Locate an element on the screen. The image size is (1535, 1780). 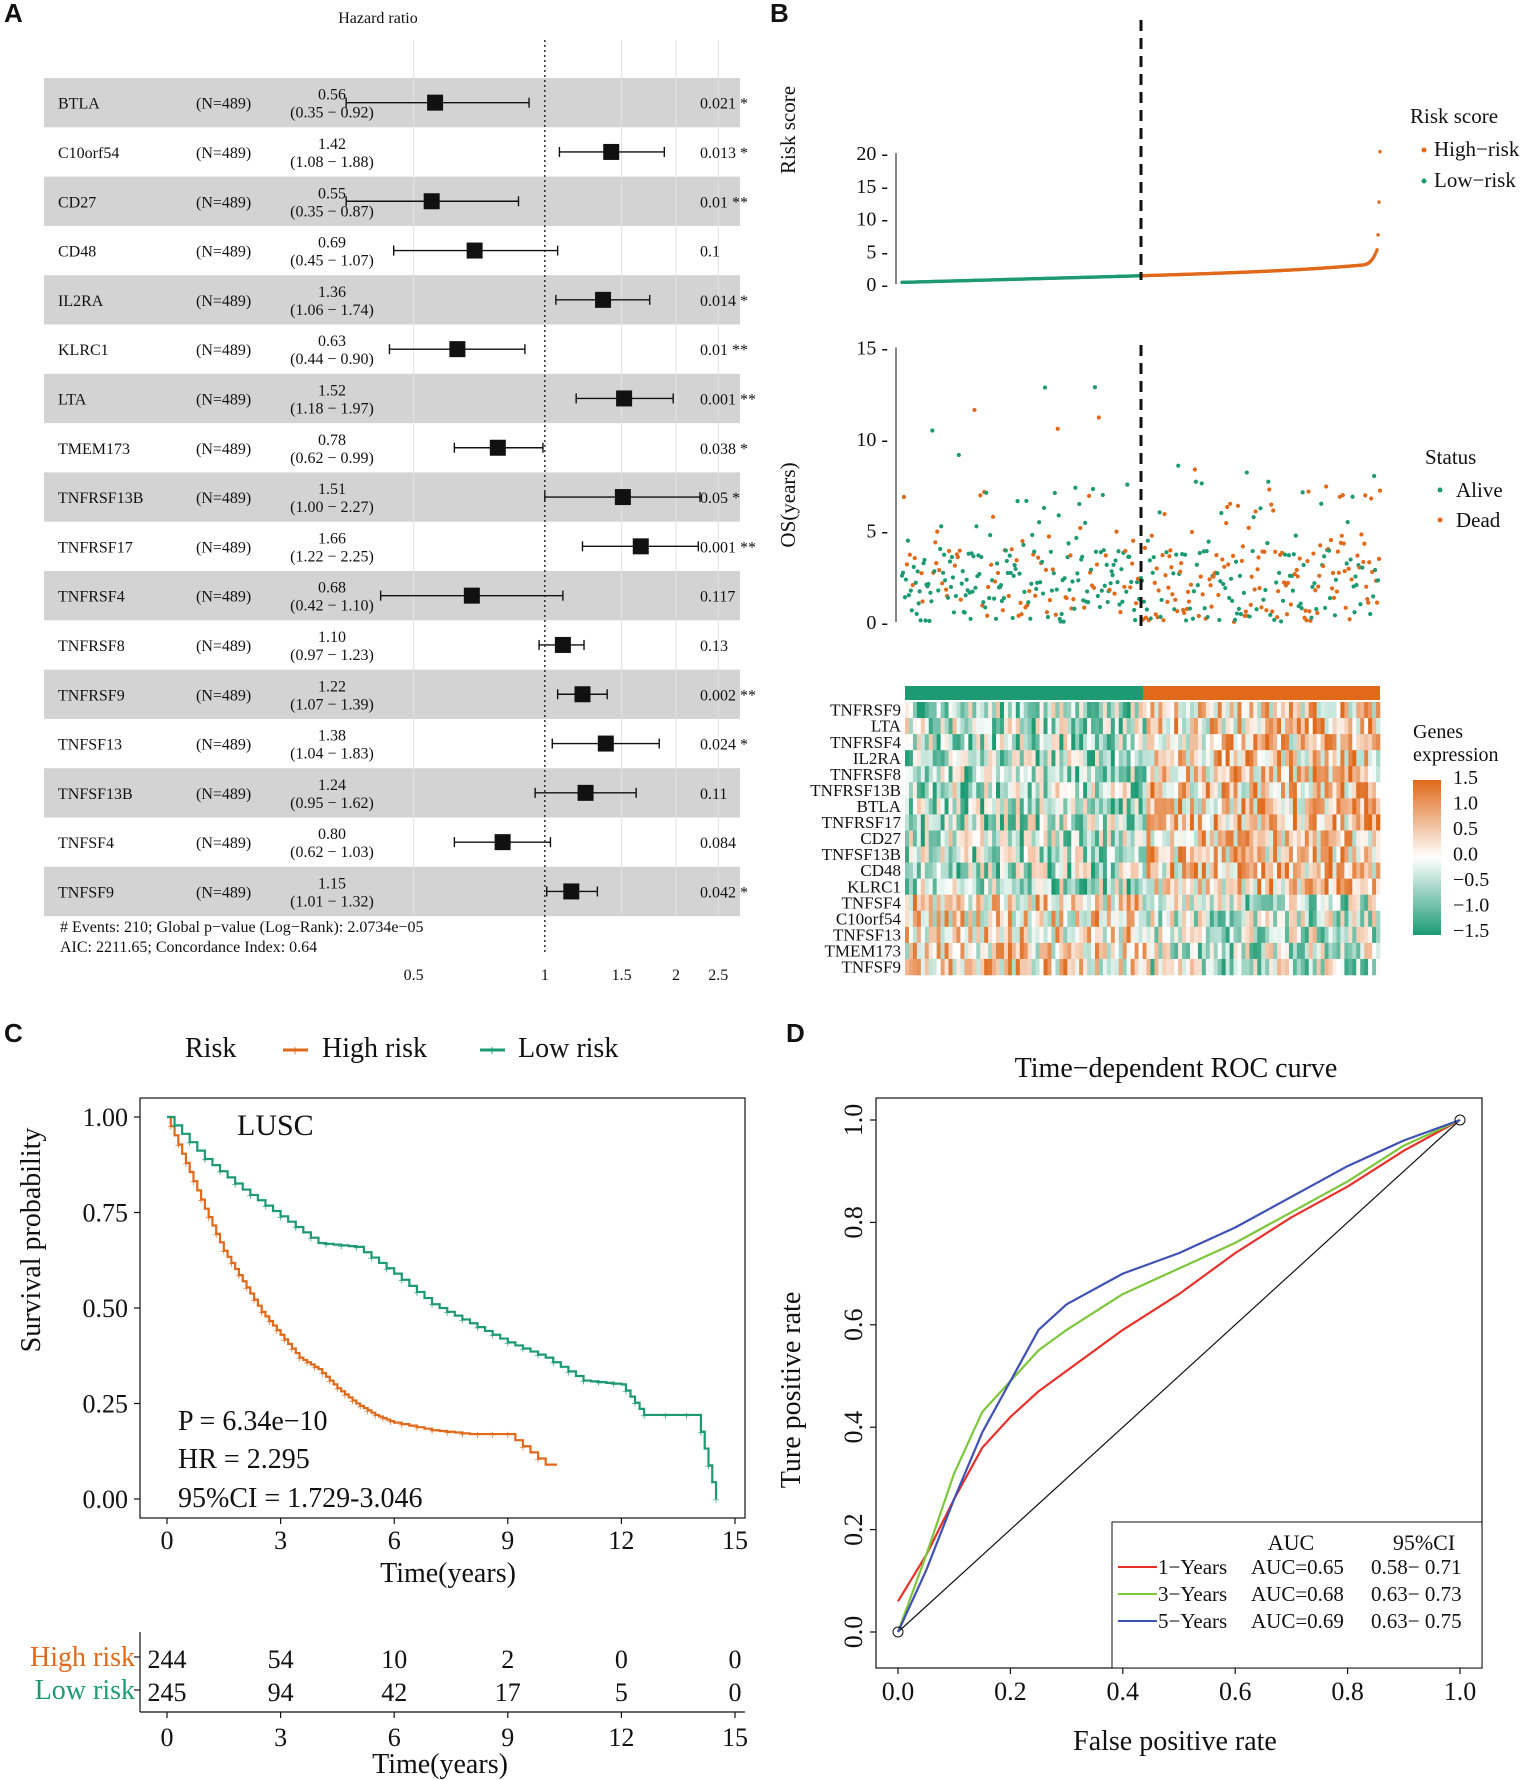
forest-row: TNFRSF9 (N=489)1.22(1.07 − 1.39)0.002 ** is located at coordinates (407, 695).